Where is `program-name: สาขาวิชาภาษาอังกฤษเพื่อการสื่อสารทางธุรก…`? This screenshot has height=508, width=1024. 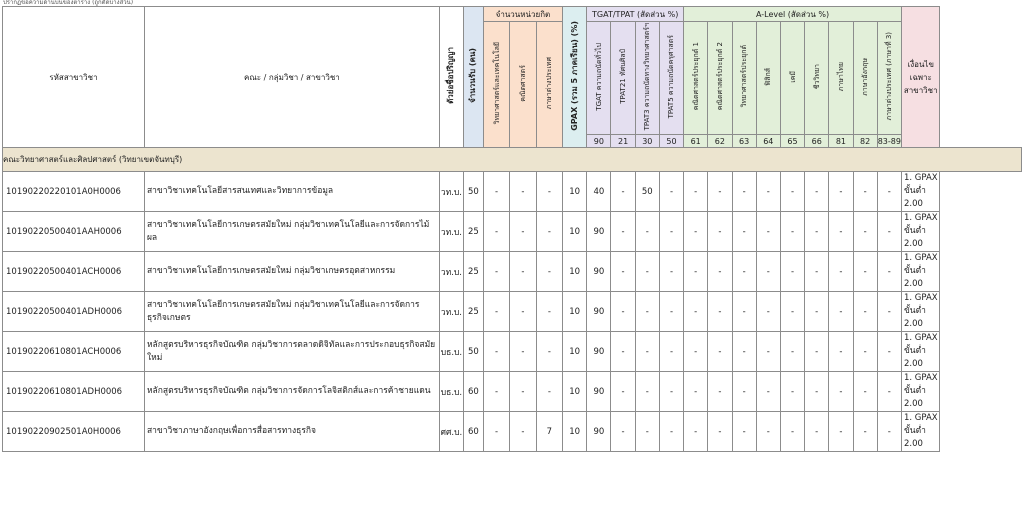
program-name: สาขาวิชาภาษาอังกฤษเพื่อการสื่อสารทางธุรก… is located at coordinates (291, 431).